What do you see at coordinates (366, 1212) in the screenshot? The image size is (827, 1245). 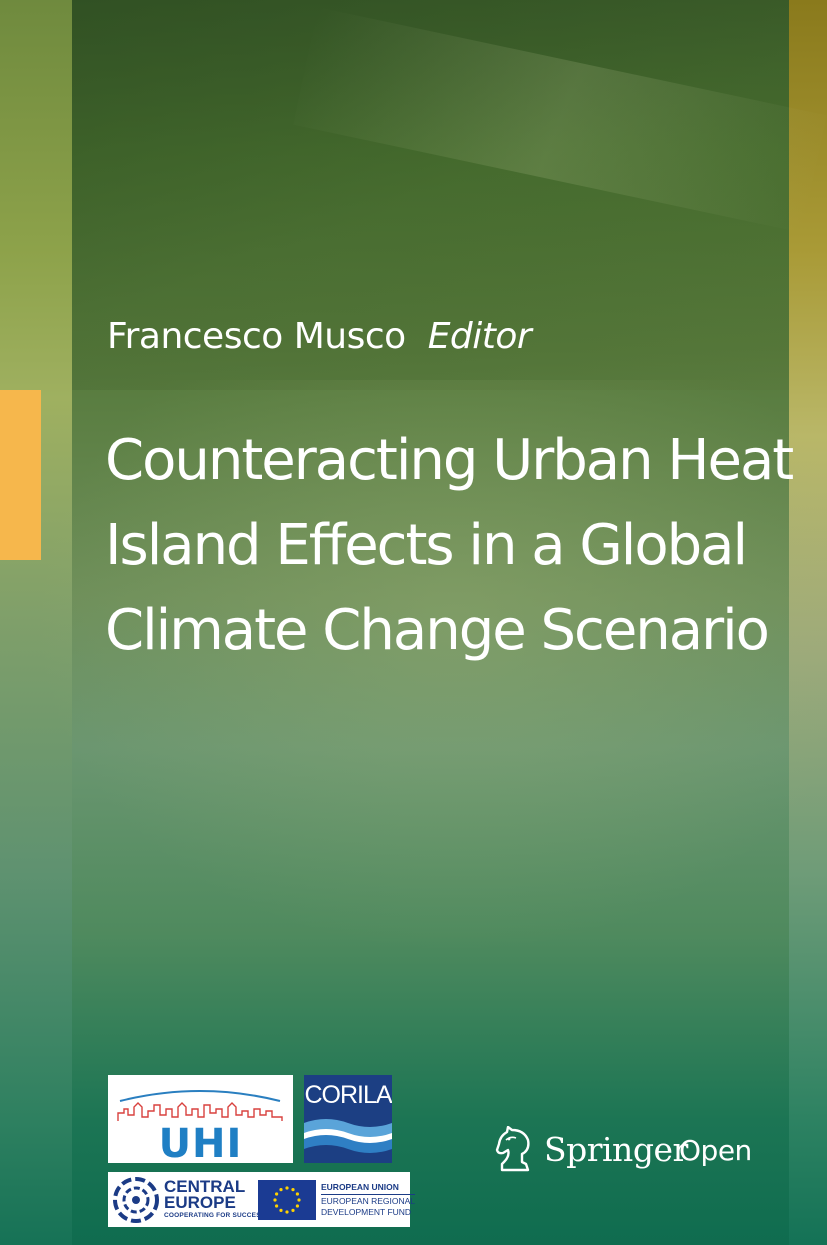 I see `eu-line: DEVELOPMENT FUND` at bounding box center [366, 1212].